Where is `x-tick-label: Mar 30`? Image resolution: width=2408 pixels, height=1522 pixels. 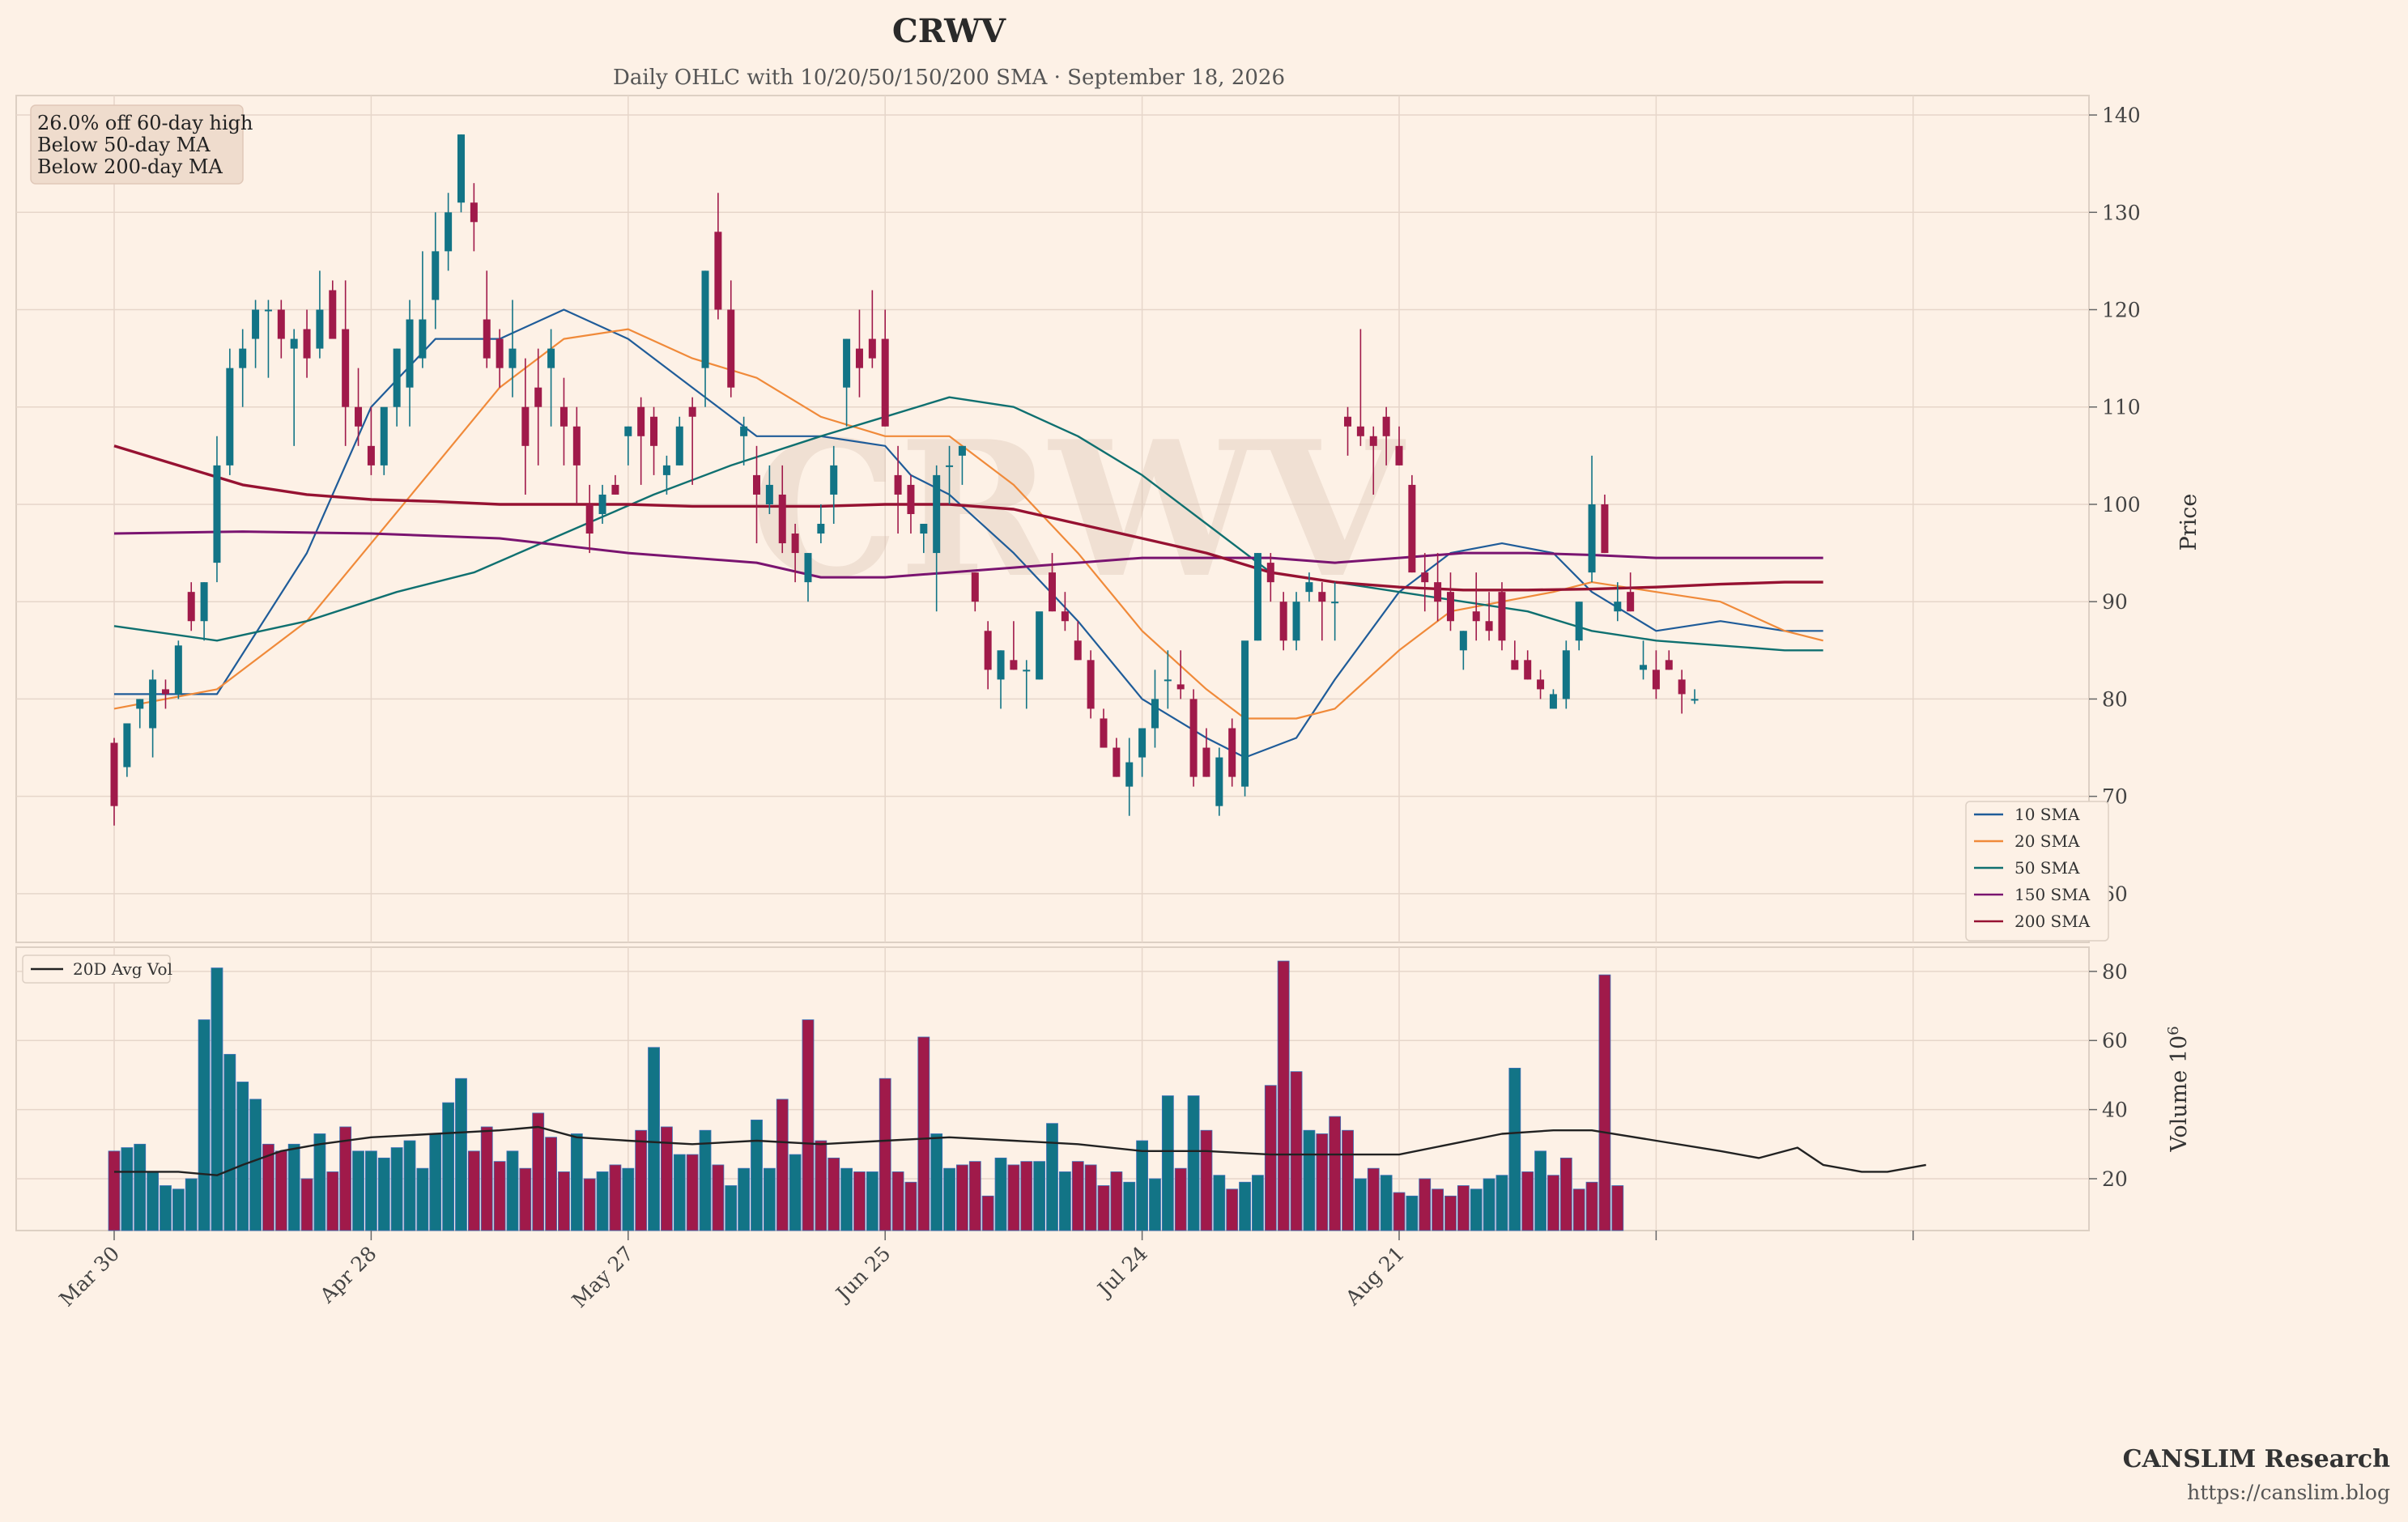
x-tick-label: Mar 30 is located at coordinates (90, 1277).